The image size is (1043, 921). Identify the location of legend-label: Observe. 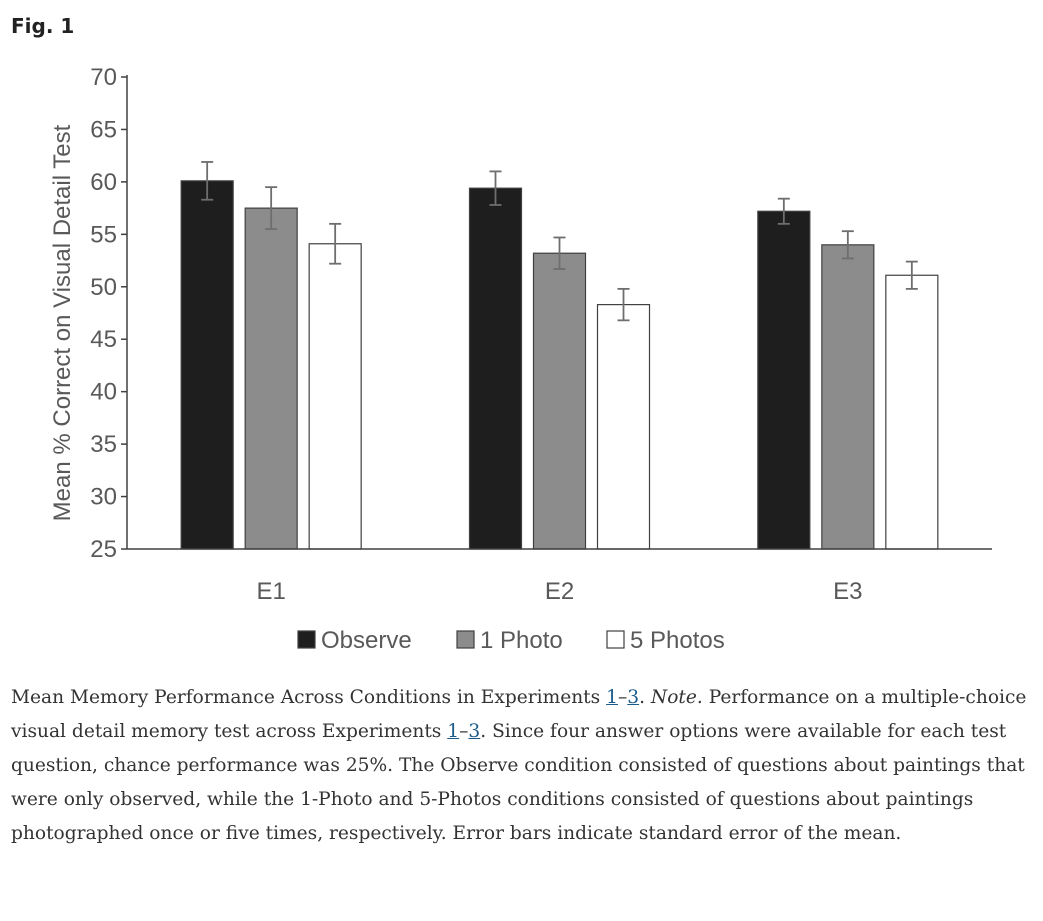
(366, 640).